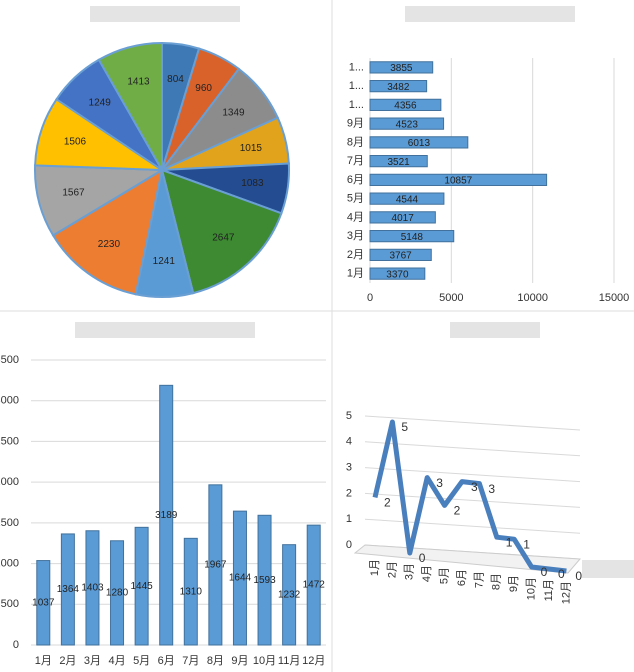 The width and height of the screenshot is (634, 672). I want to click on data-label: 1593, so click(264, 580).